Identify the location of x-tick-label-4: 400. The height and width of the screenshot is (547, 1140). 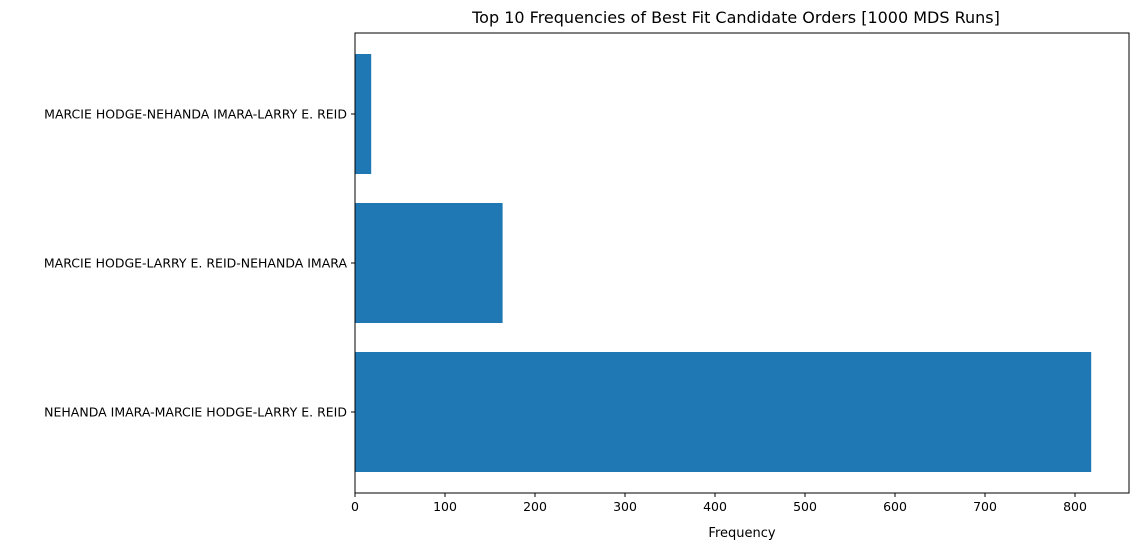
(715, 506).